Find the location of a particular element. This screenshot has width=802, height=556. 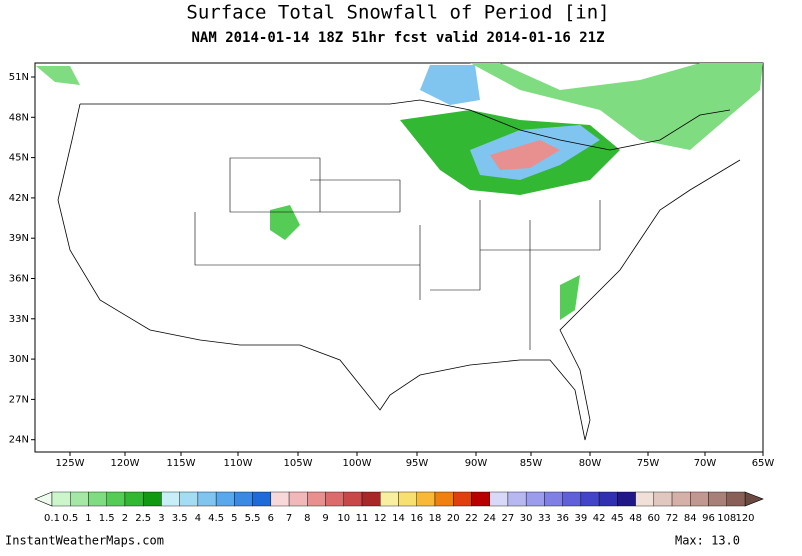

colorbar-label: 8 is located at coordinates (307, 518).